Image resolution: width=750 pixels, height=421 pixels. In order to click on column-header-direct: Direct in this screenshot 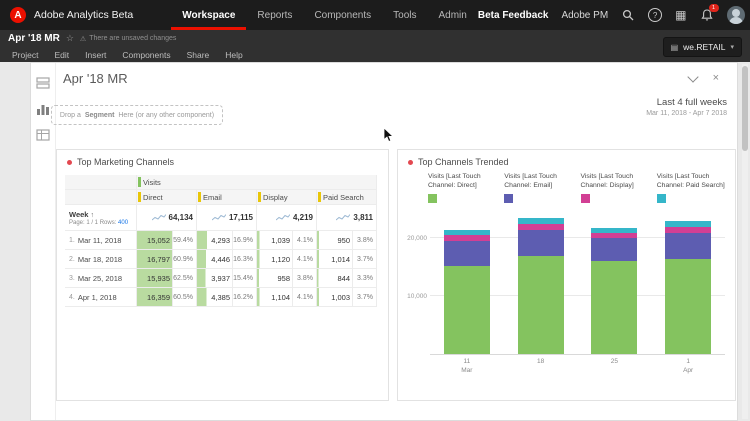, I will do `click(167, 197)`.